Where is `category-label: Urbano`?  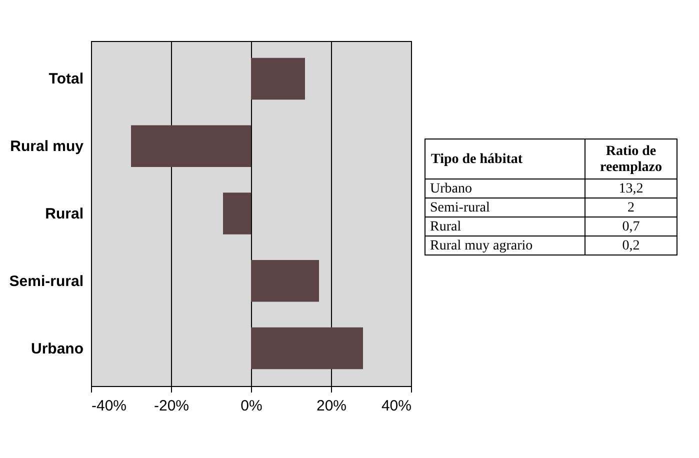
category-label: Urbano is located at coordinates (451, 189).